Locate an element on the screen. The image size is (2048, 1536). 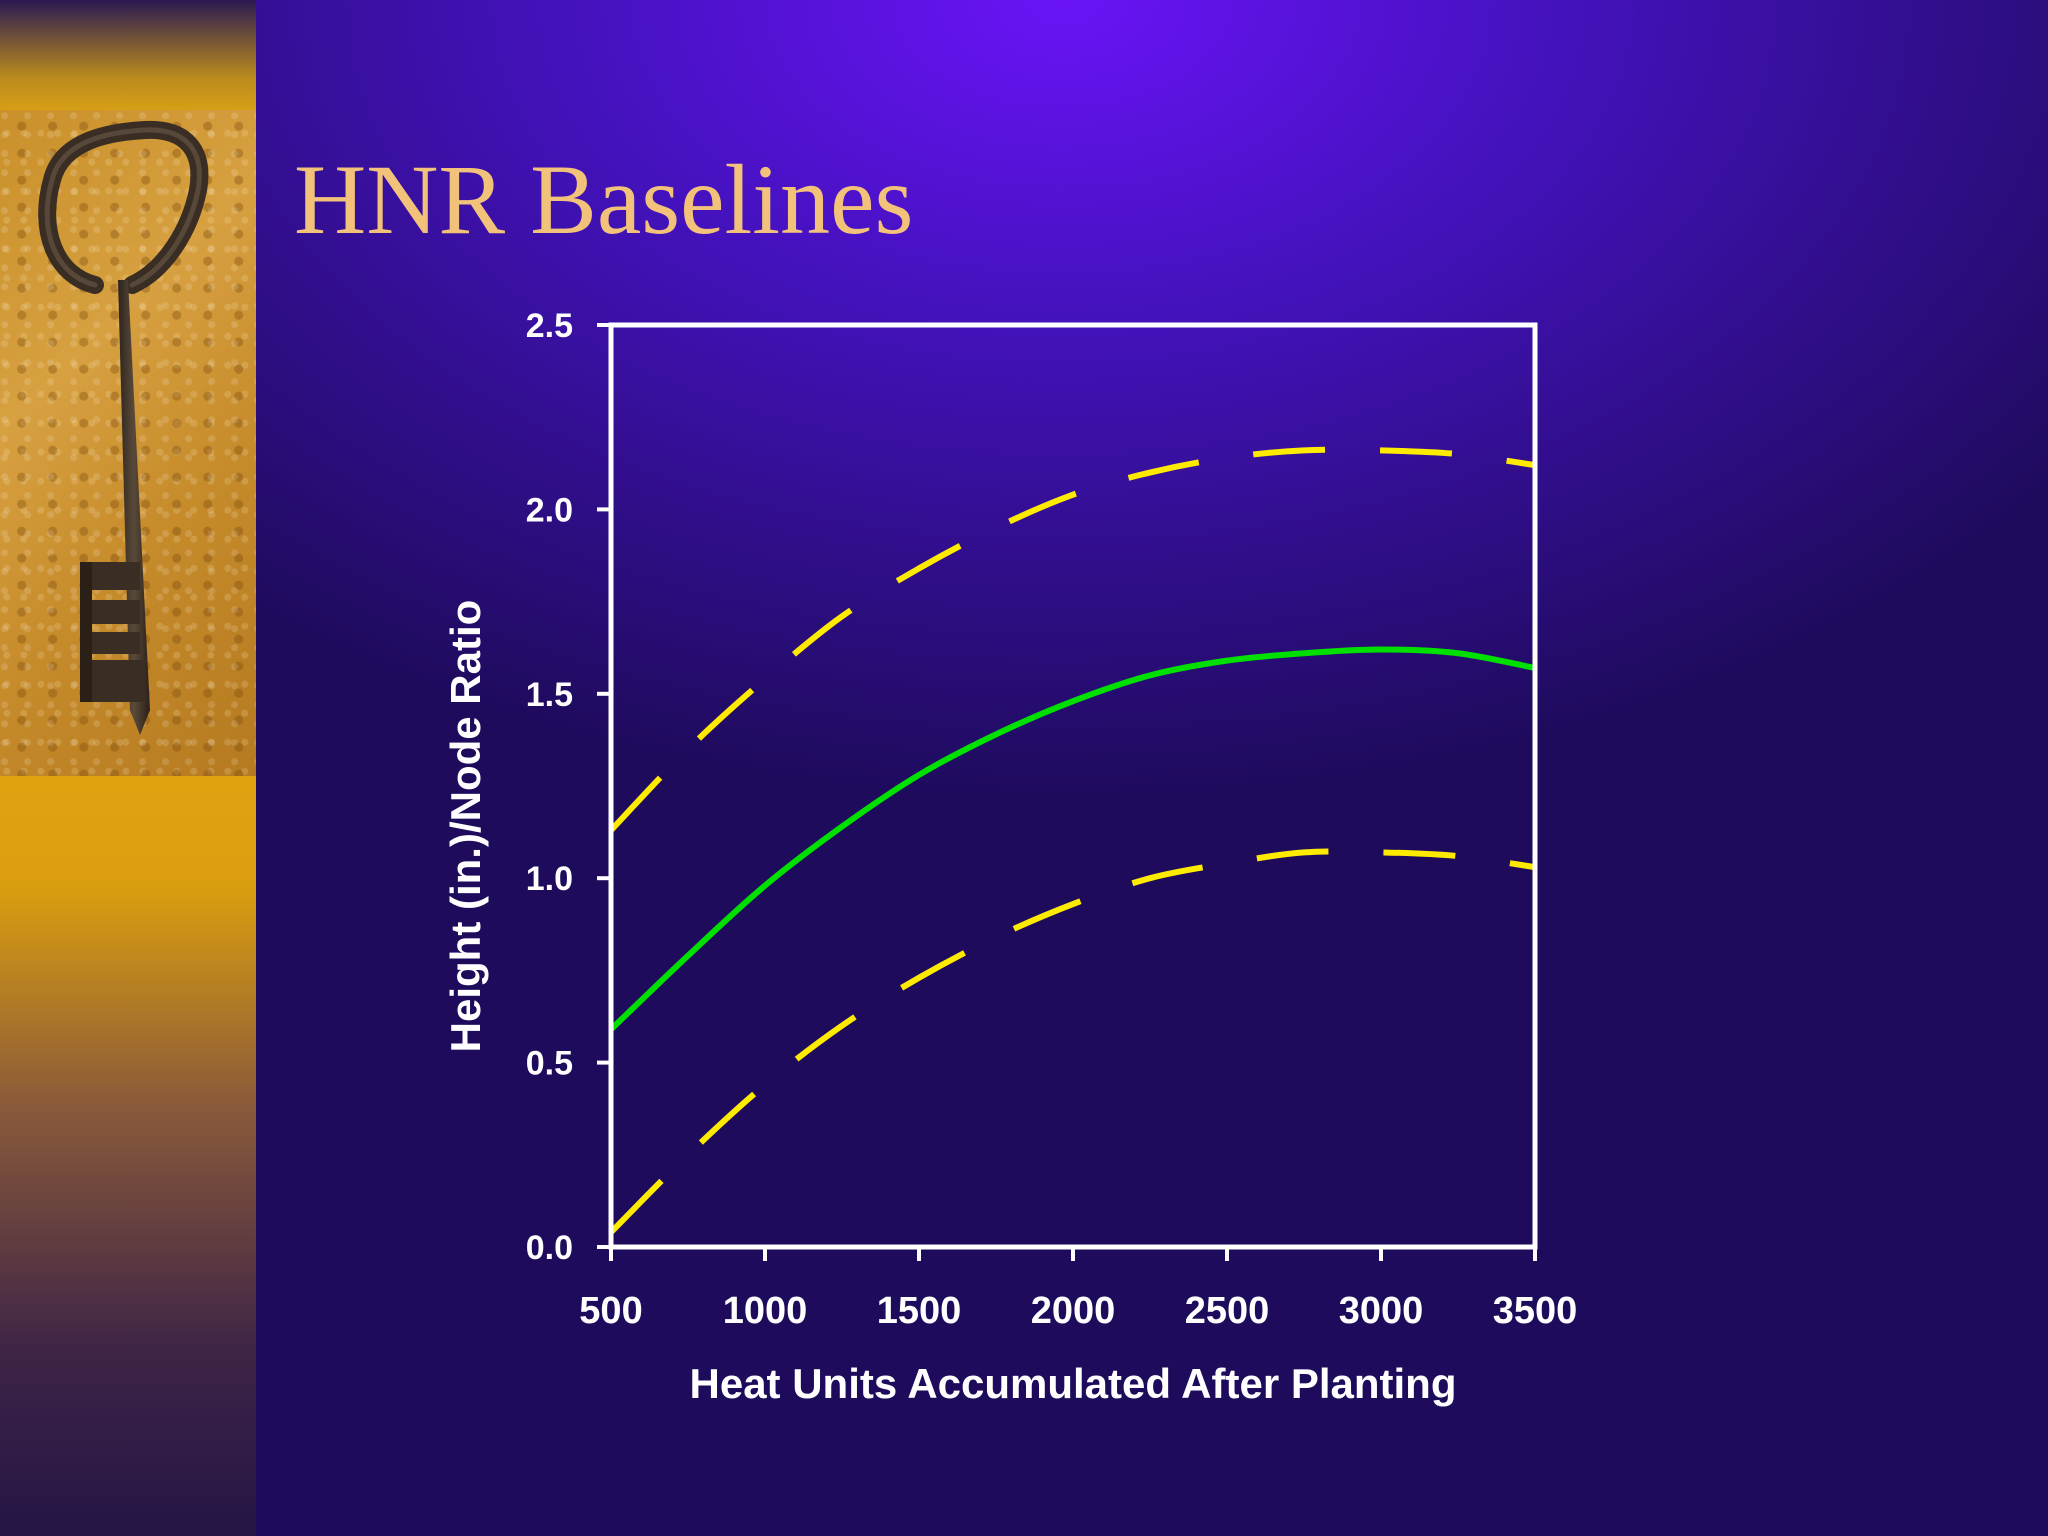
x-tick-label: 1000 is located at coordinates (765, 1311).